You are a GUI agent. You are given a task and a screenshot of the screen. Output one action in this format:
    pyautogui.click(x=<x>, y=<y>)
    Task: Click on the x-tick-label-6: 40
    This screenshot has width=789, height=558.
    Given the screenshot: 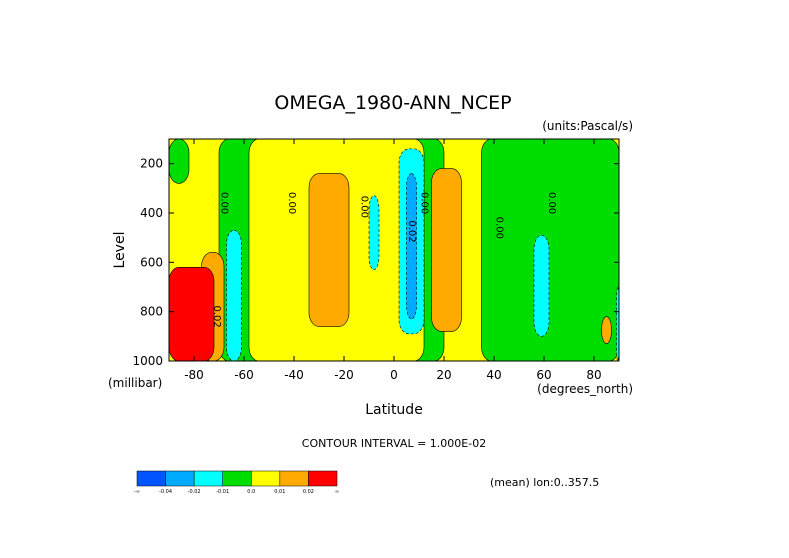 What is the action you would take?
    pyautogui.click(x=493, y=375)
    